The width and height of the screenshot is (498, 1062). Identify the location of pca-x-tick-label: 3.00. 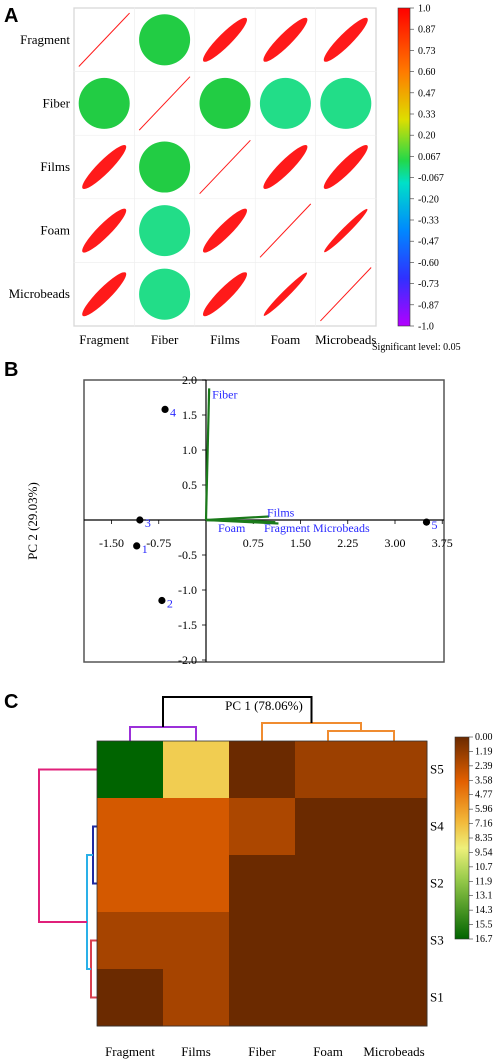
(395, 543).